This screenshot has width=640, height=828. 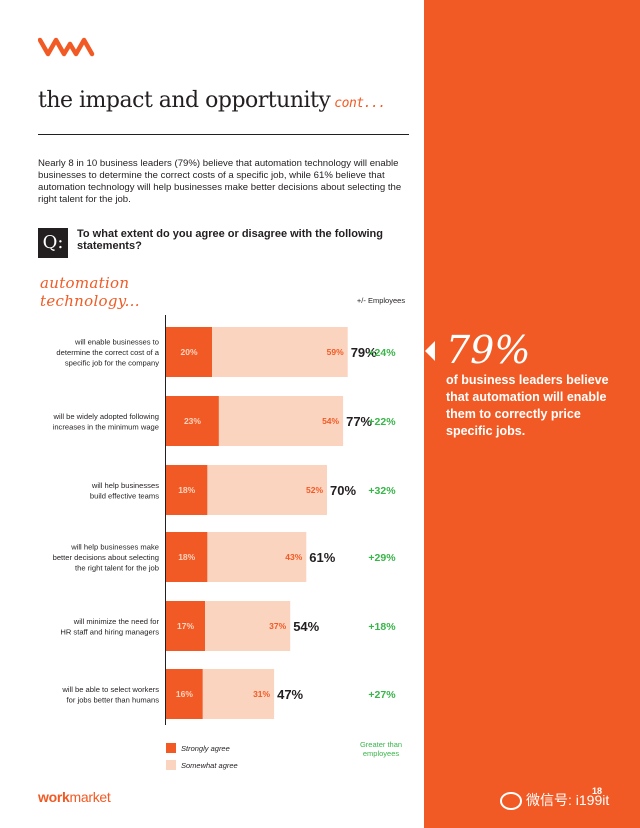 What do you see at coordinates (261, 694) in the screenshot?
I see `label-somewhat-agree: 31%` at bounding box center [261, 694].